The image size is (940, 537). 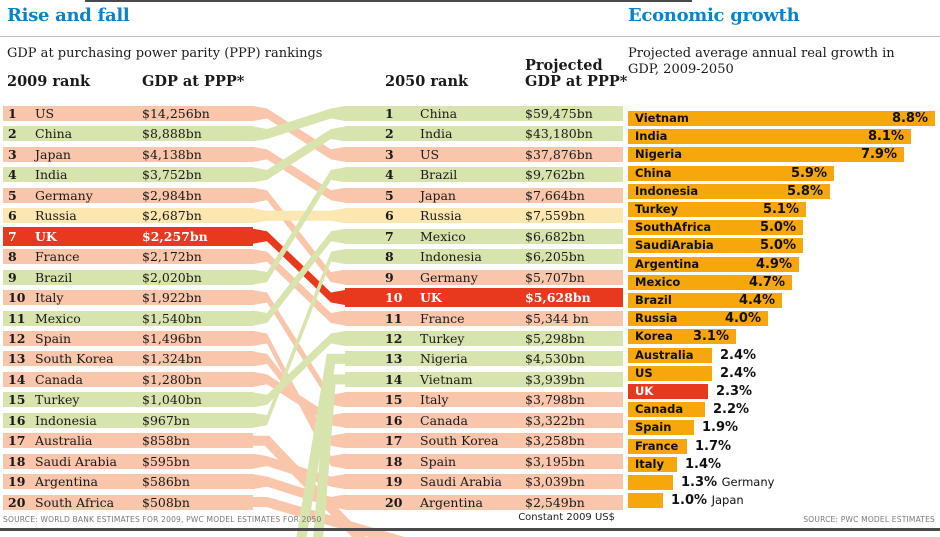 I want to click on bar-country-label: Russia, so click(x=656, y=318).